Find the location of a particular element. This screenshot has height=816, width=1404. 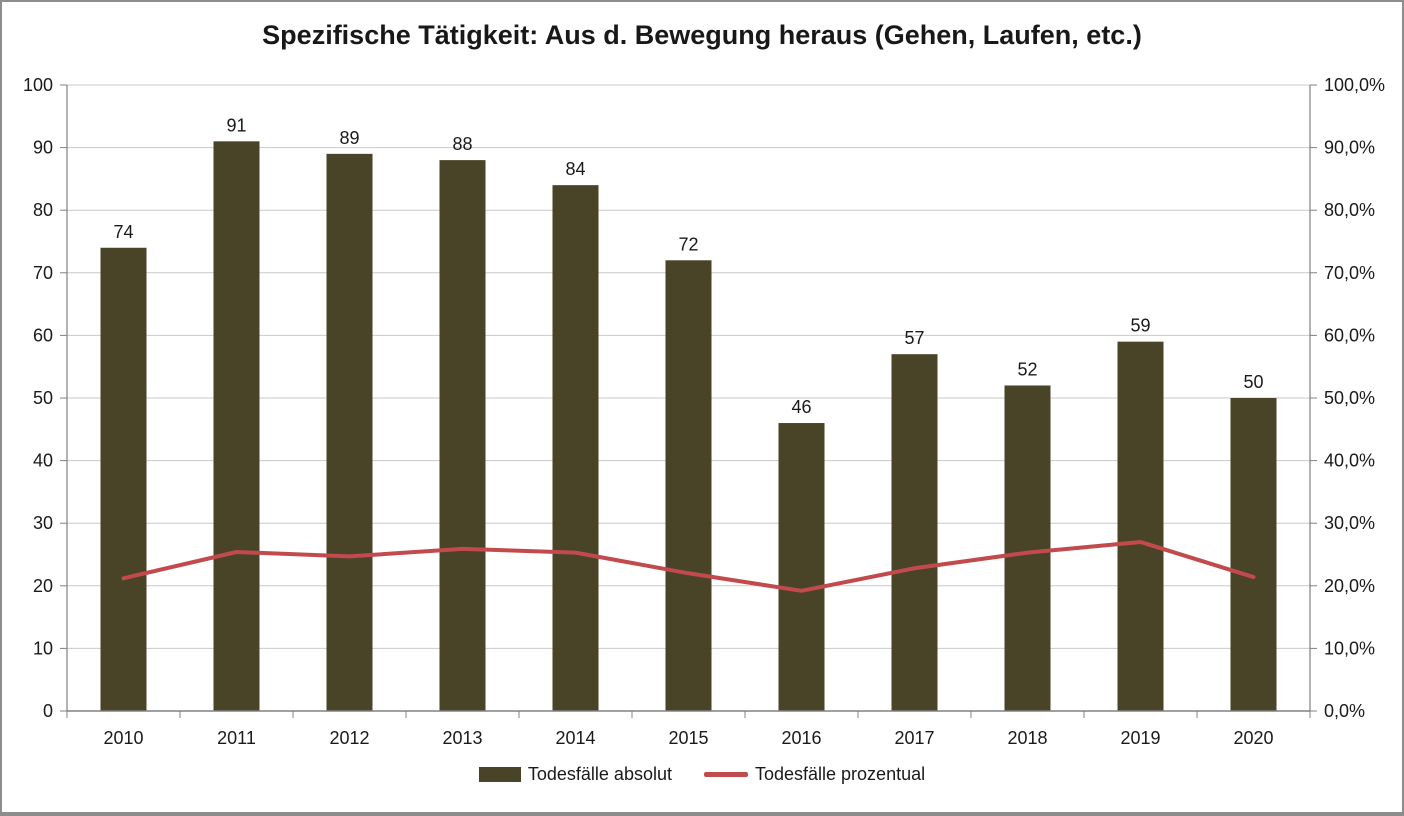

bar-value-label: 50 is located at coordinates (1253, 382).